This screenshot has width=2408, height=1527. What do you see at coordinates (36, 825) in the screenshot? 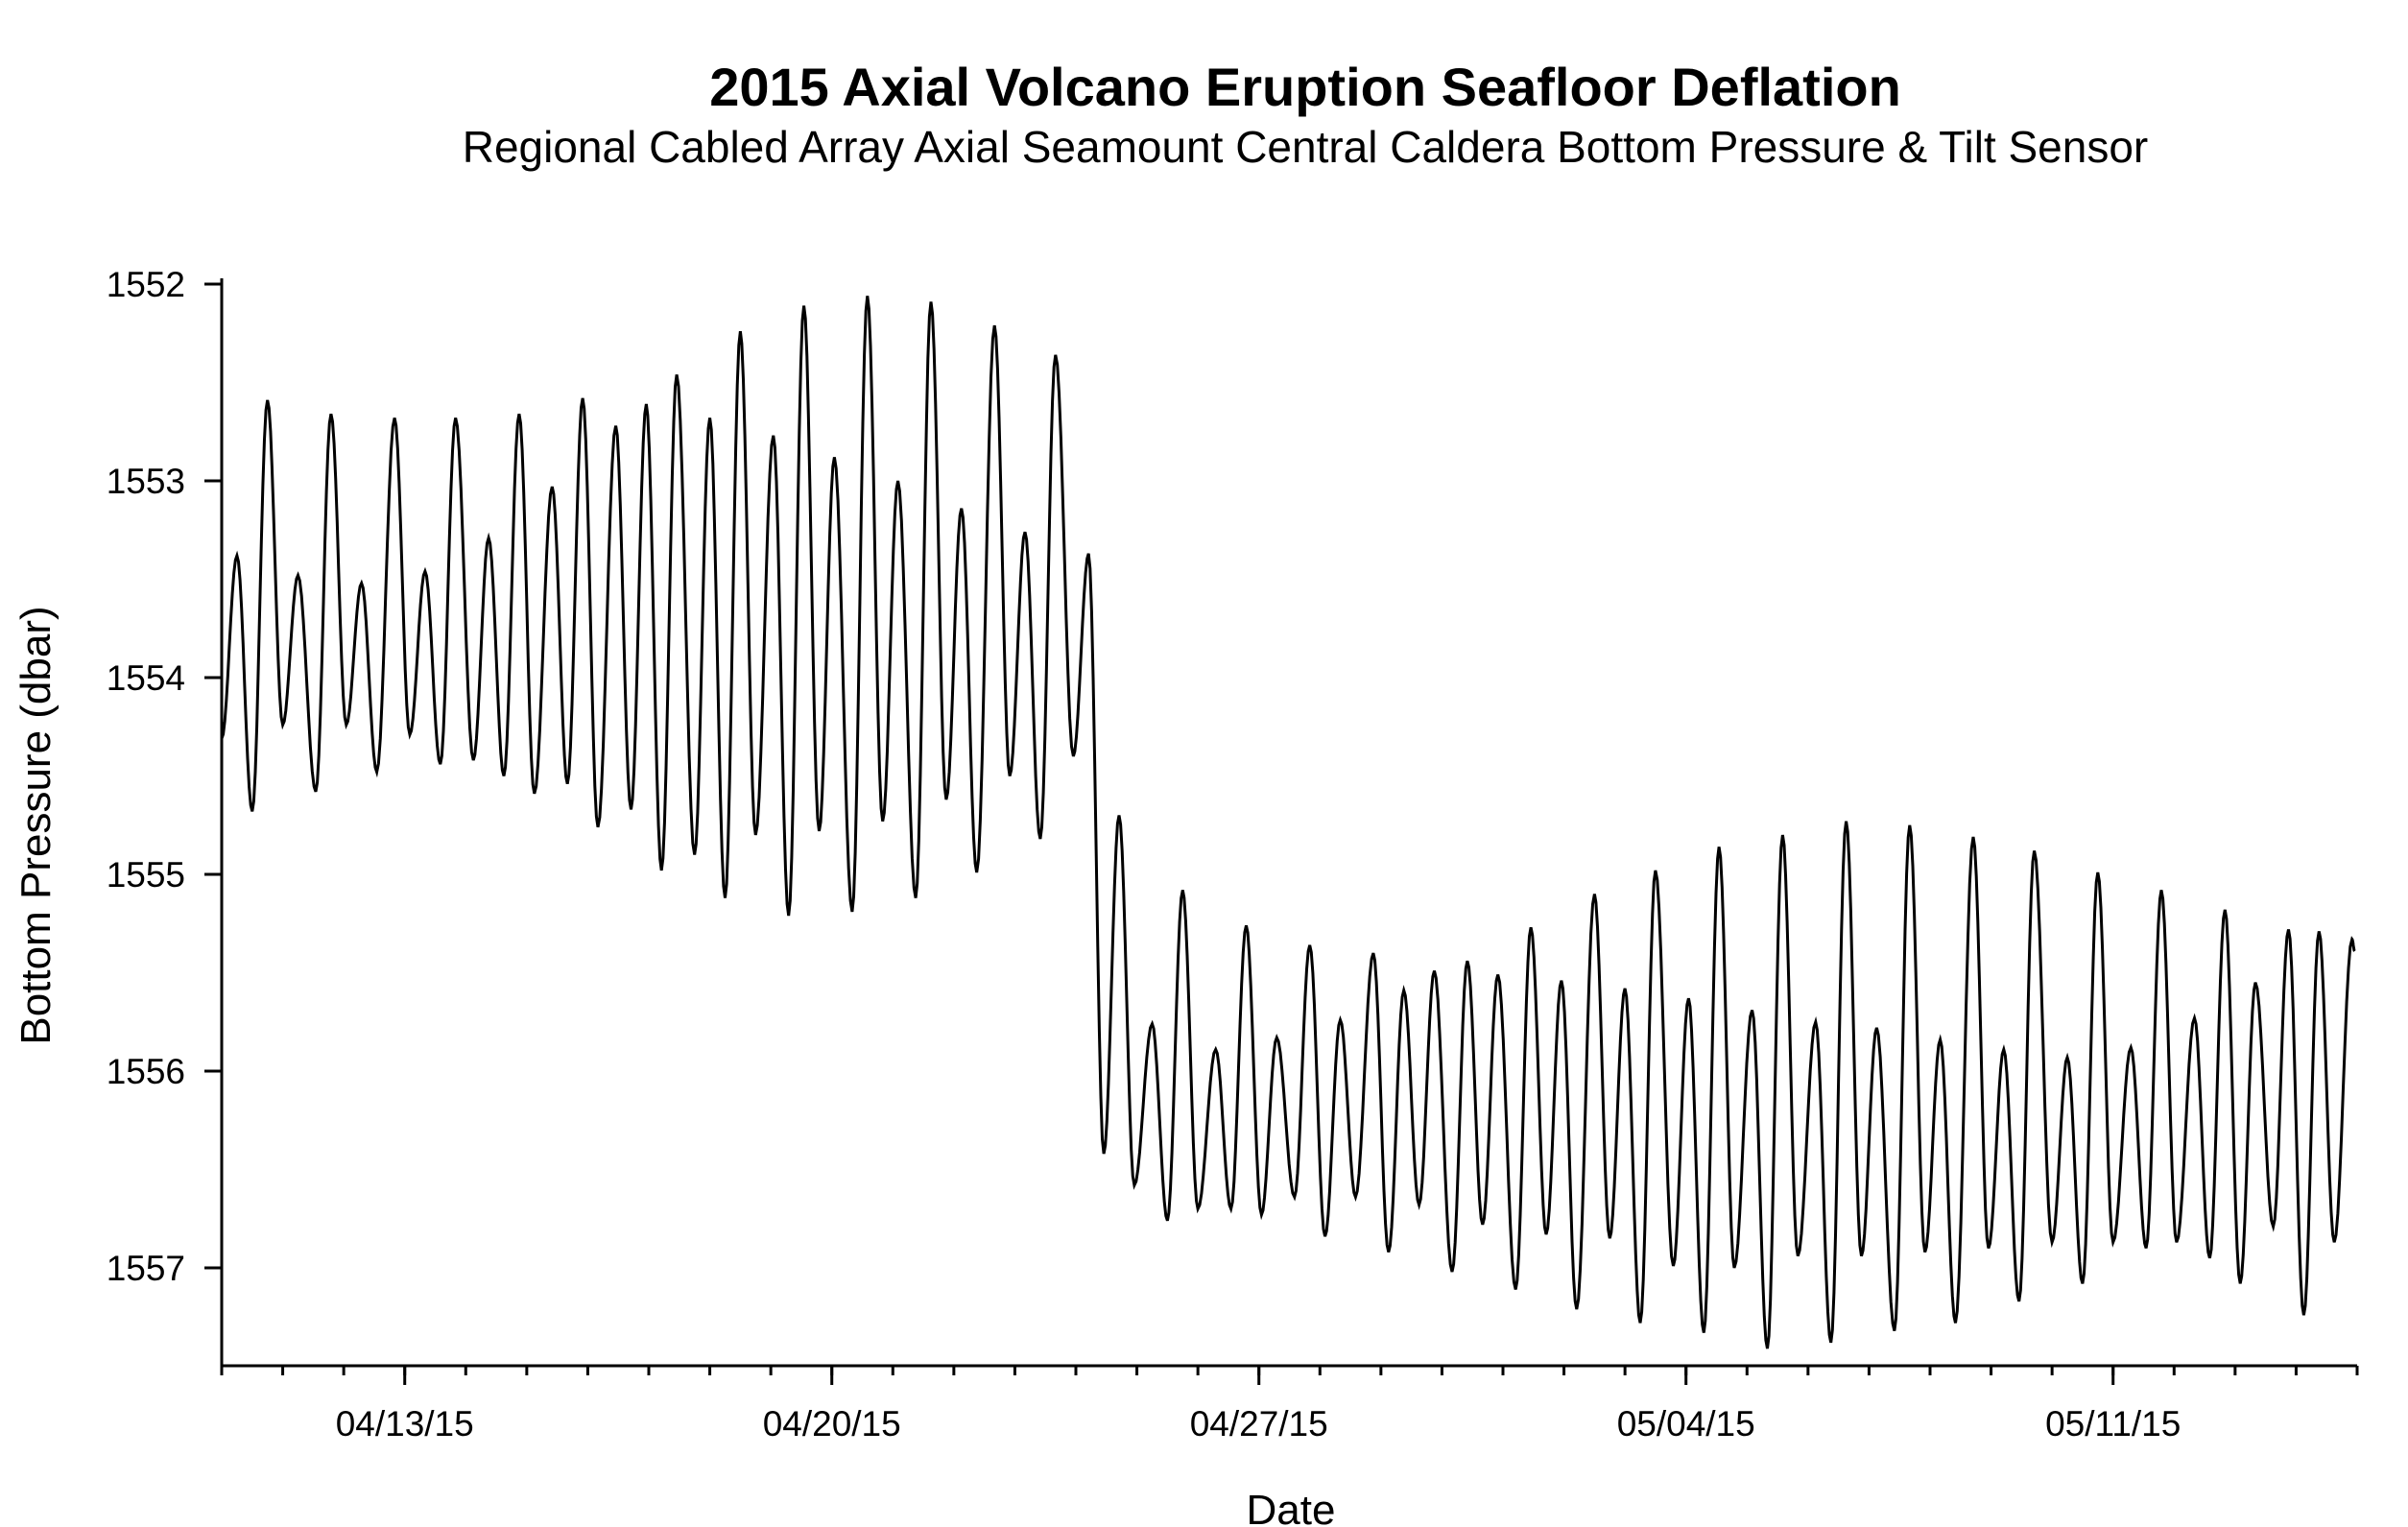
I see `y-axis-label: Bottom Pressure (dbar)` at bounding box center [36, 825].